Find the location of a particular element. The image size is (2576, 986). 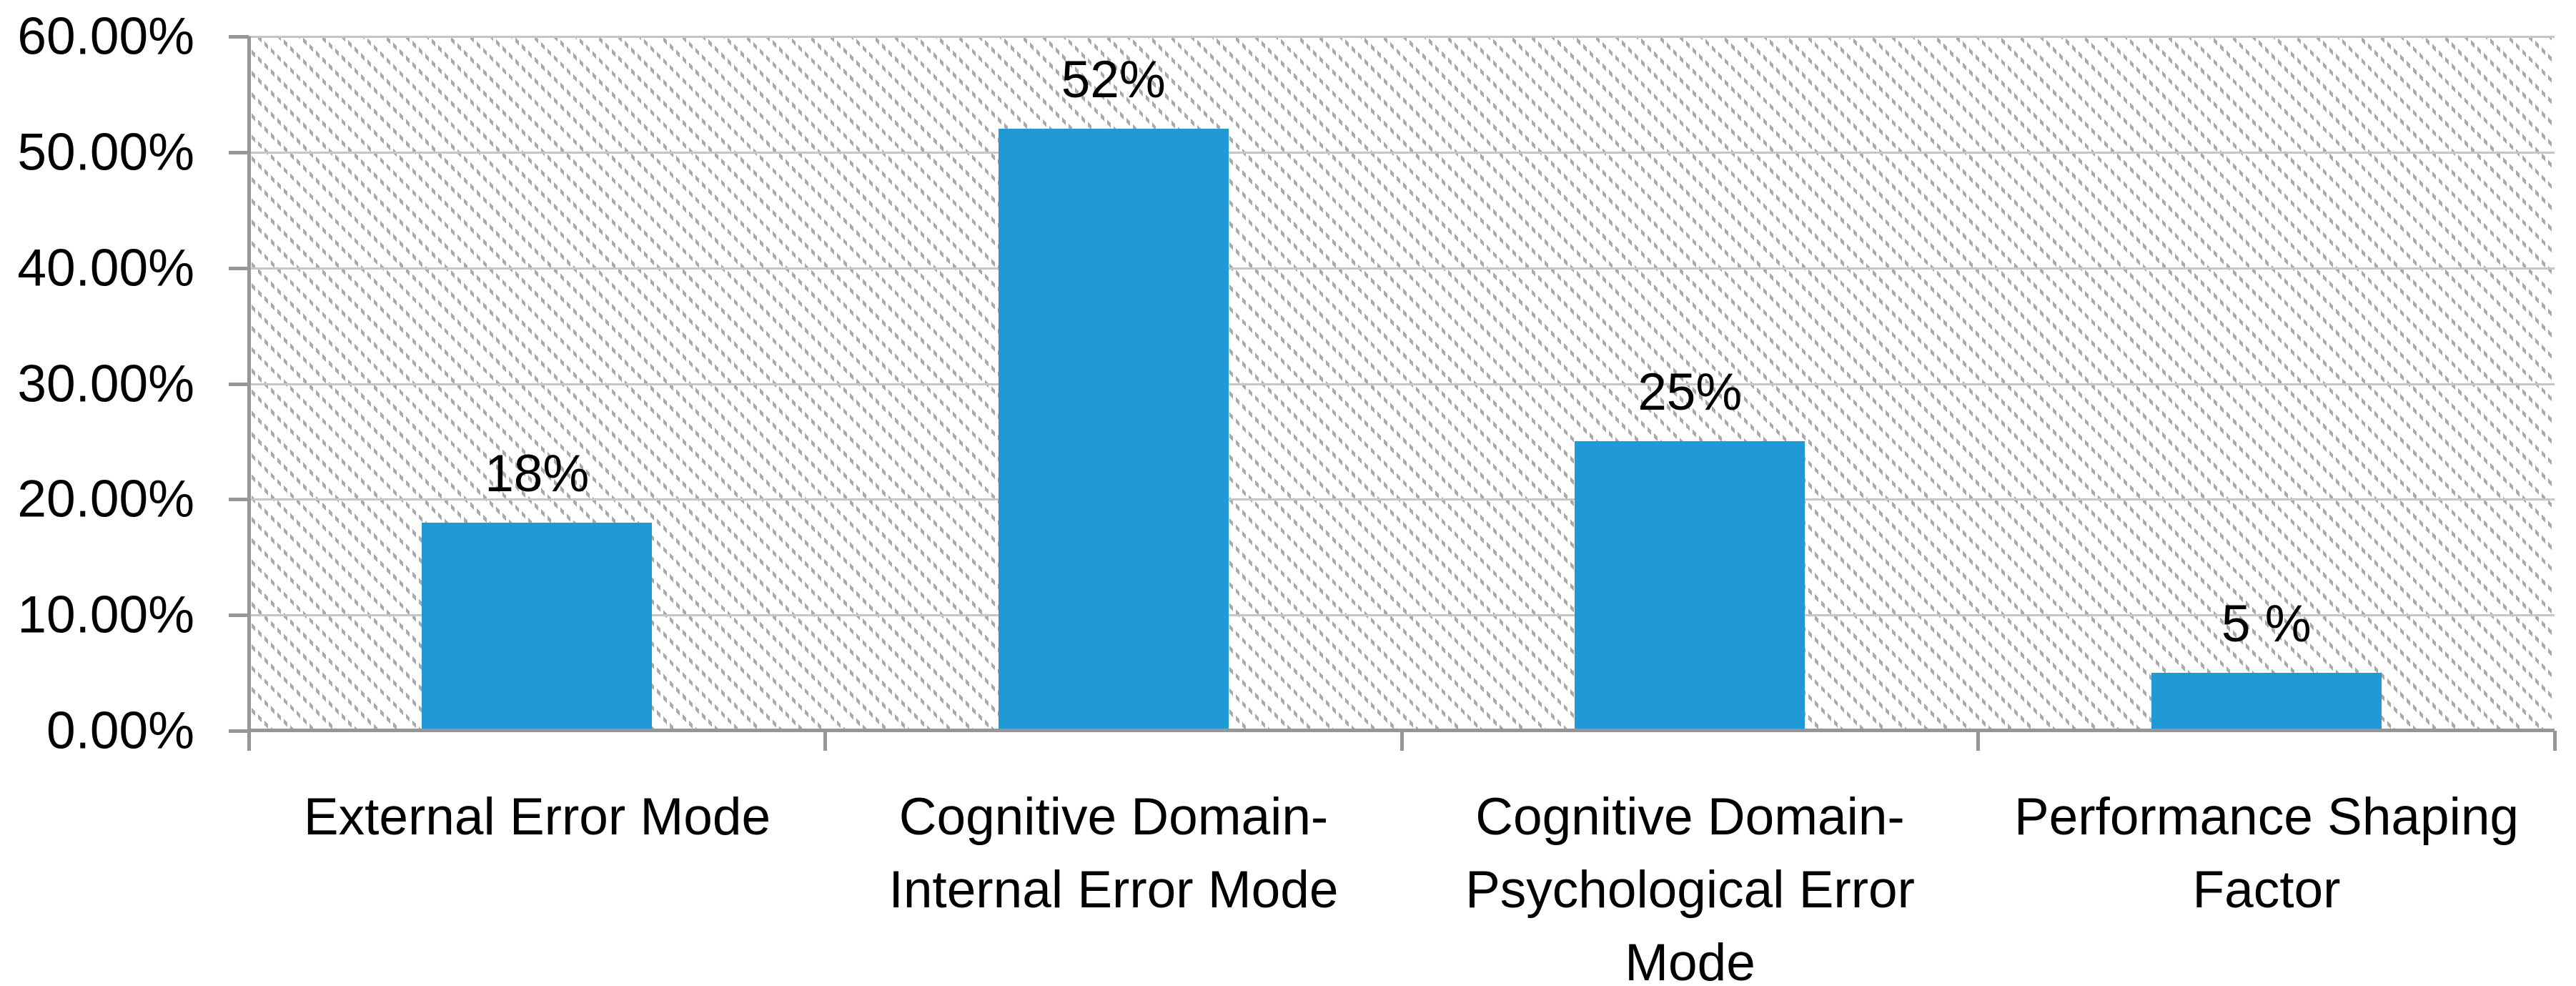

x-axis-line is located at coordinates (1402, 730).